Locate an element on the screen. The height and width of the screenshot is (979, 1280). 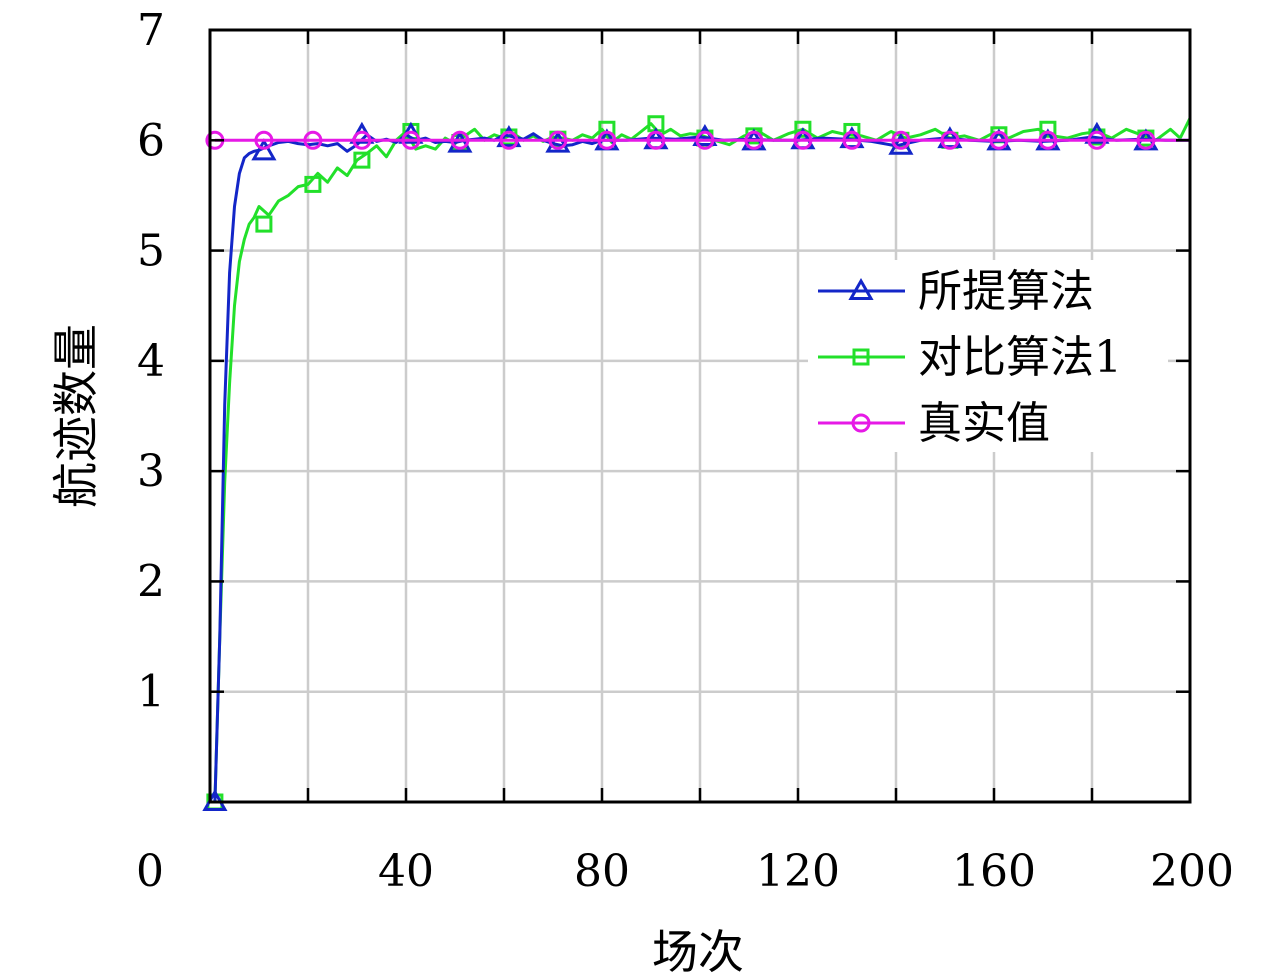
series-circle is located at coordinates (697, 140).